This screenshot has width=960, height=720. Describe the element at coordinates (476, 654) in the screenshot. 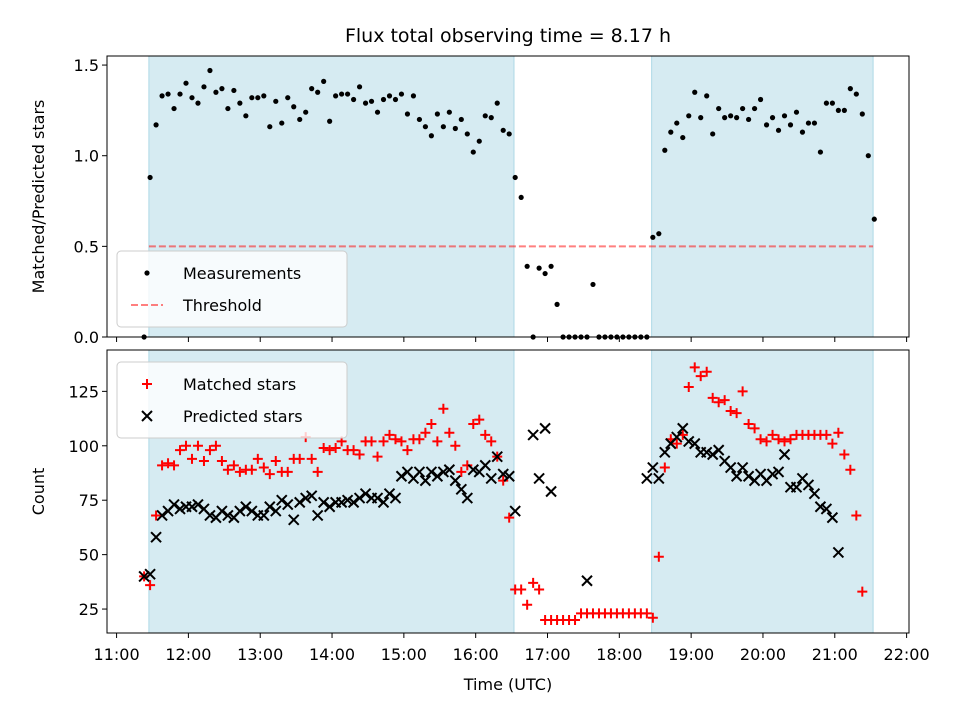

I see `x-tick-label: 16:00` at that location.